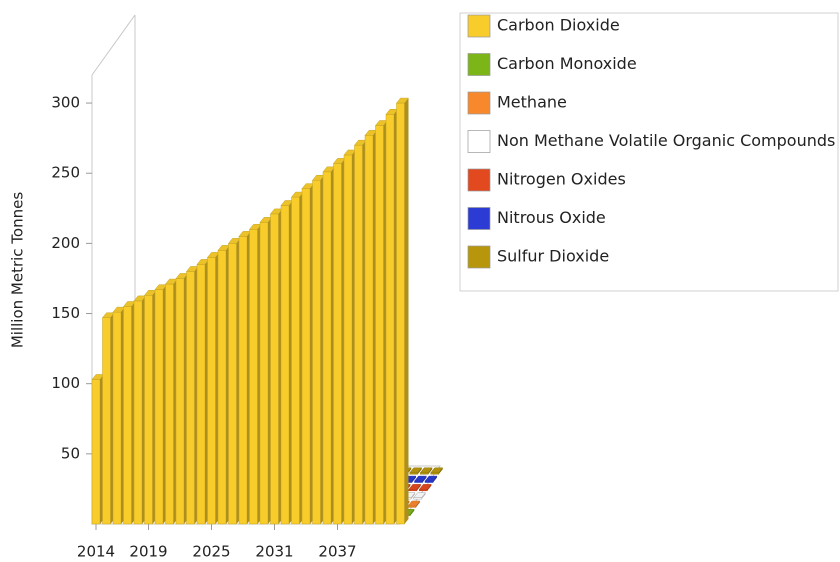  I want to click on legend-label: Methane, so click(532, 102).